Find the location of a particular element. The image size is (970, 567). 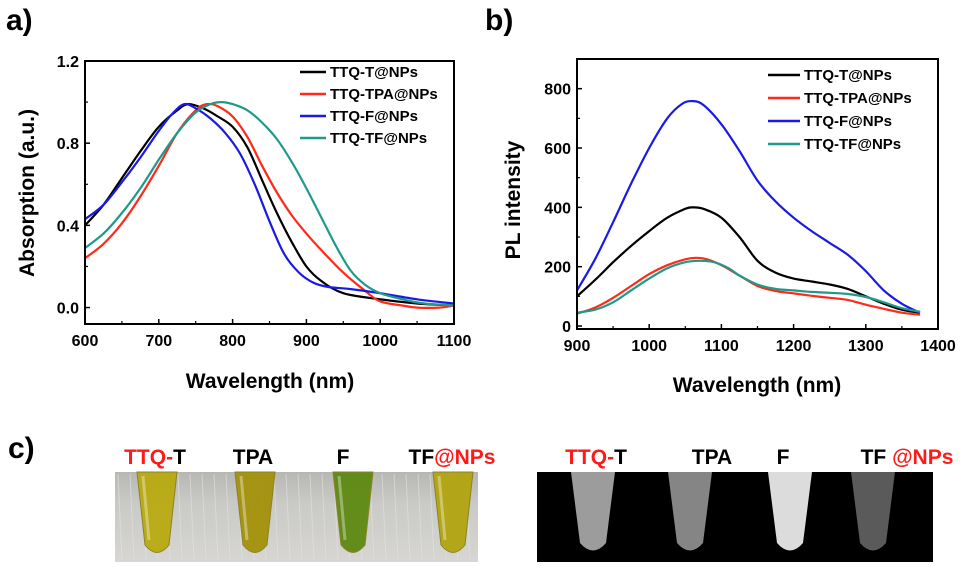

y-tick-label: 800 is located at coordinates (557, 90).